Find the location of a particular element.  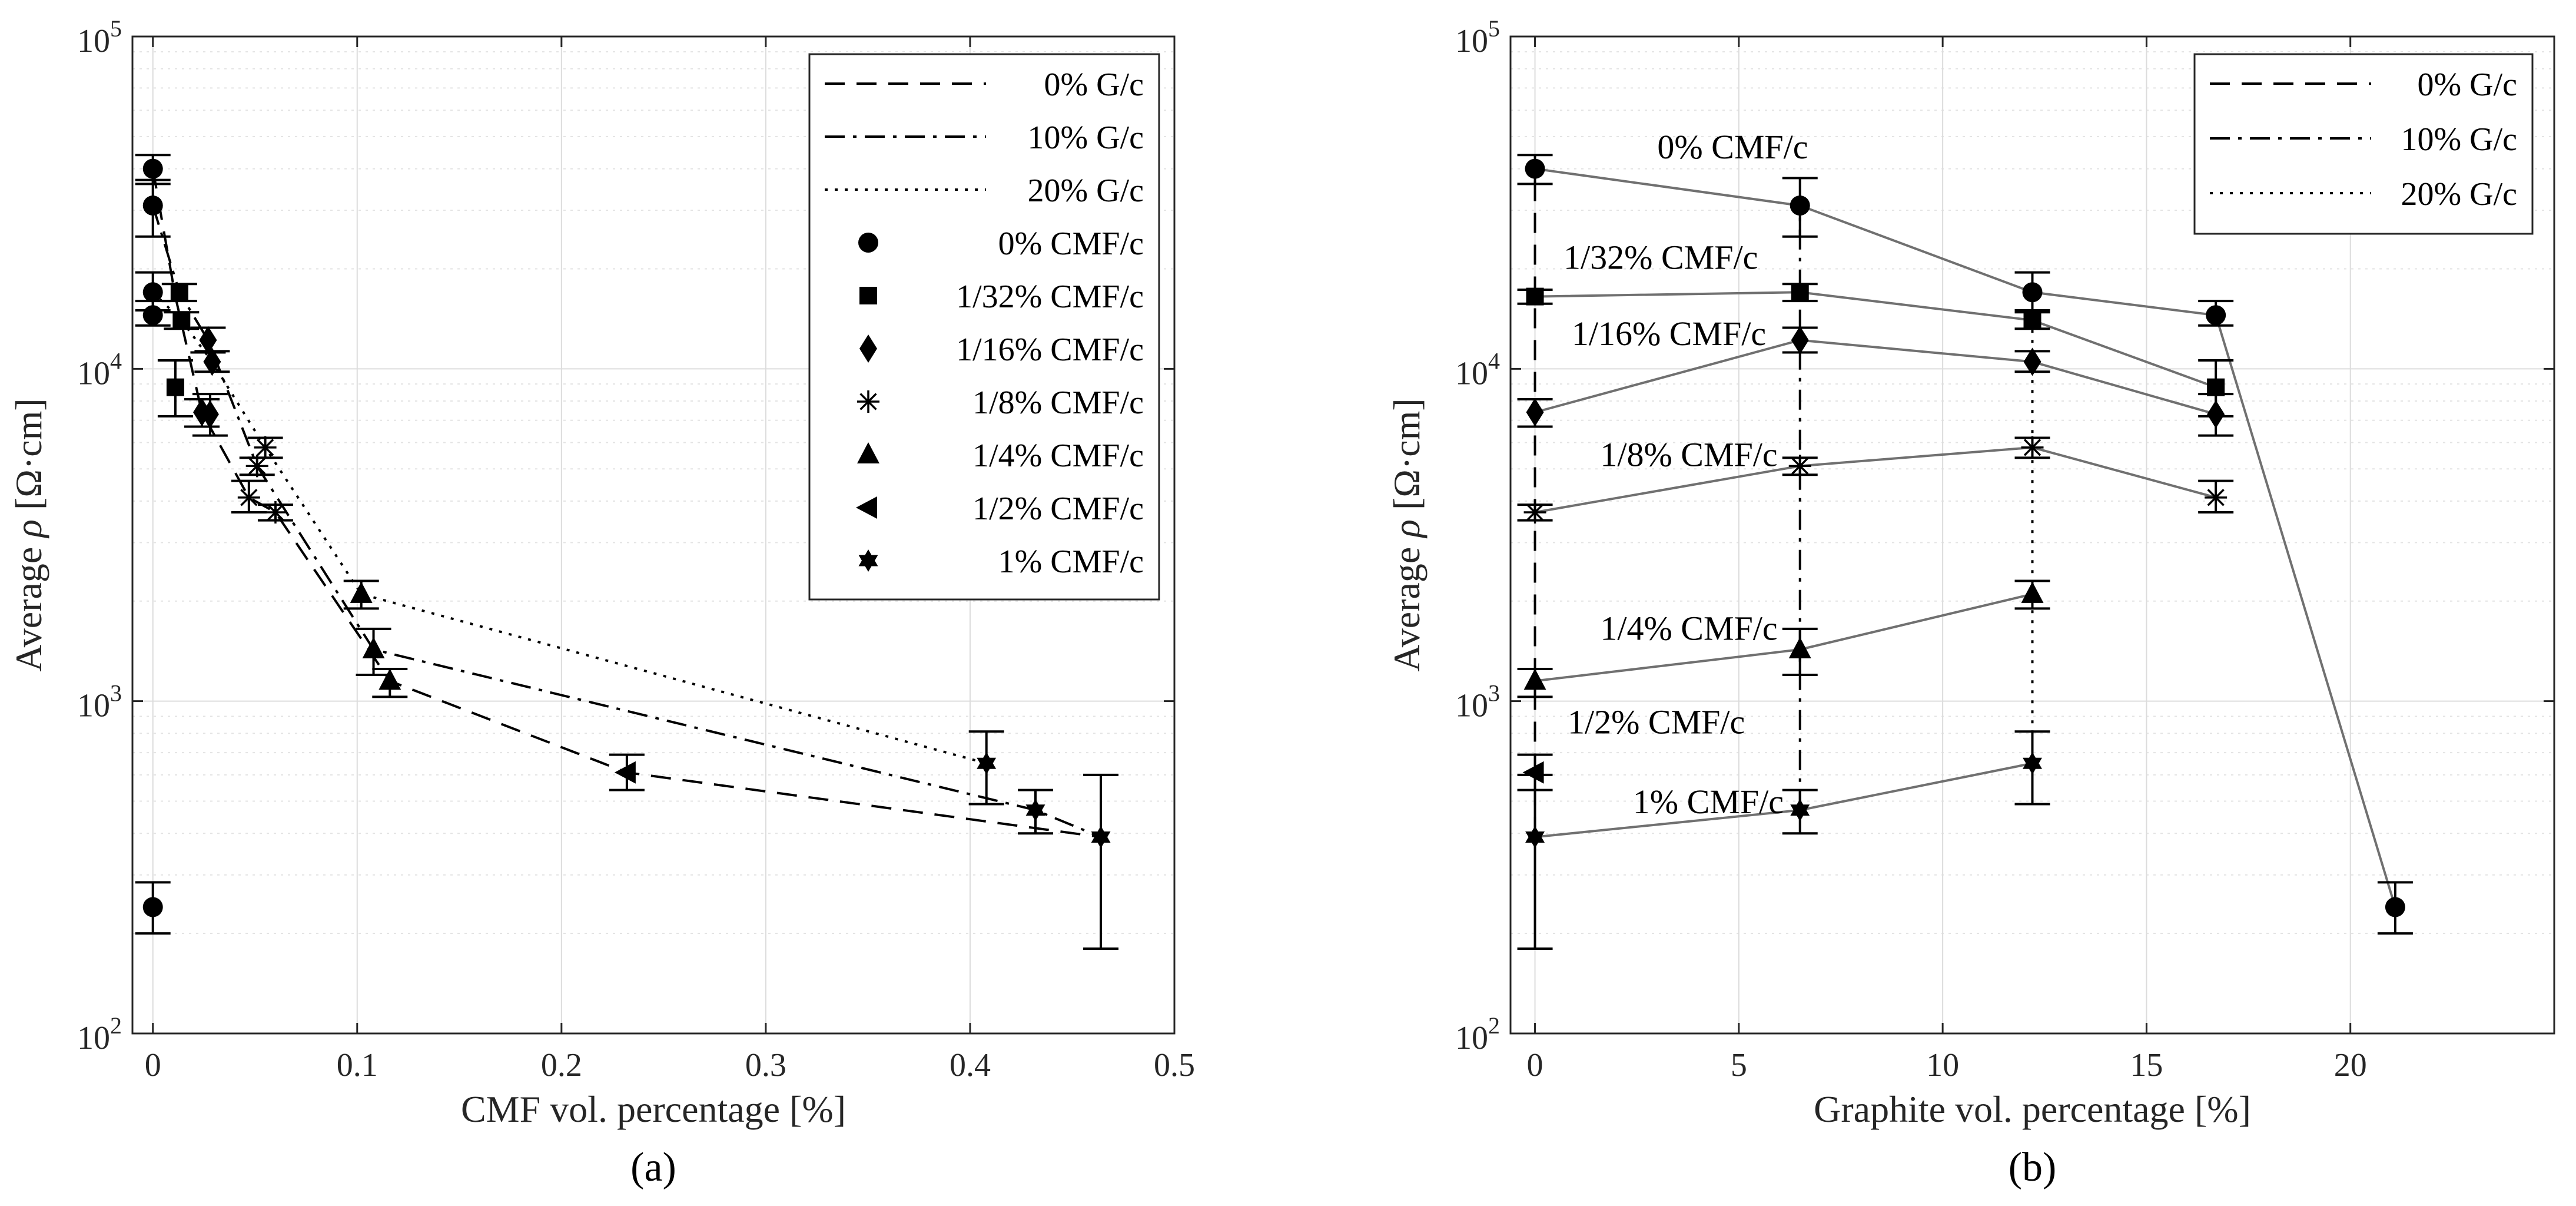

trend-line is located at coordinates (1875, 479).